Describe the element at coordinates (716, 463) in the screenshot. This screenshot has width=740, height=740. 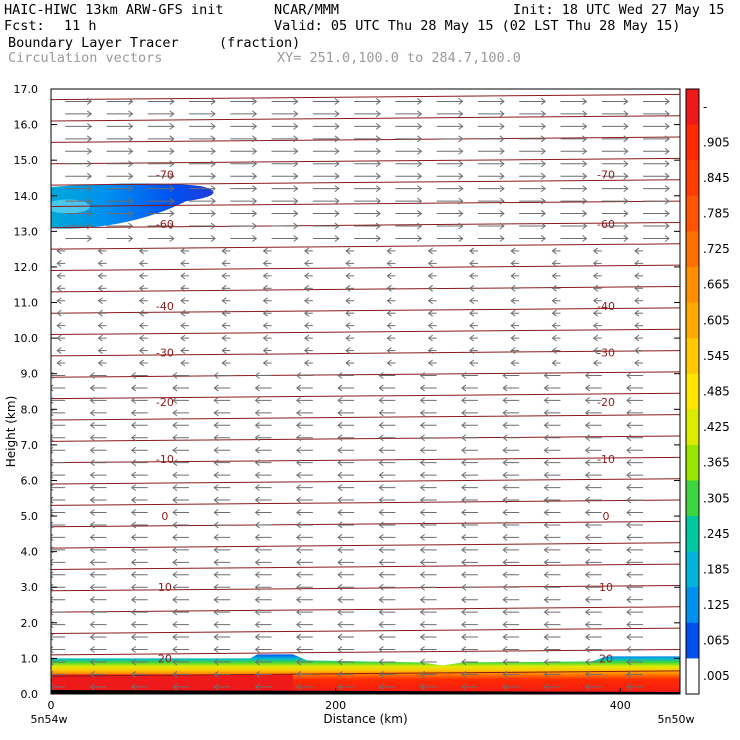
I see `colorbar-label: .365` at that location.